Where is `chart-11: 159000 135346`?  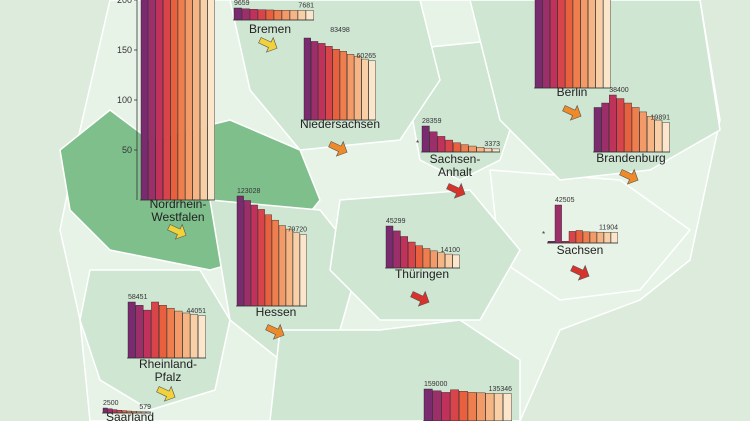
chart-11: 159000 135346 is located at coordinates (467, 401).